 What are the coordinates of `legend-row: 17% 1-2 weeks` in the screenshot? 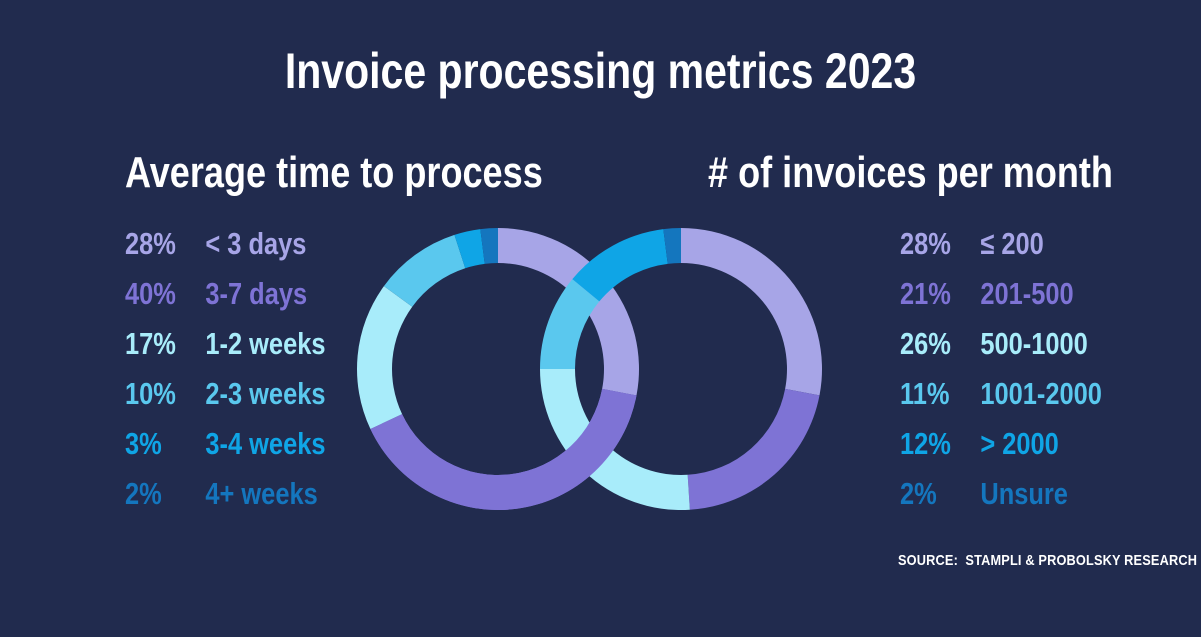 It's located at (225, 344).